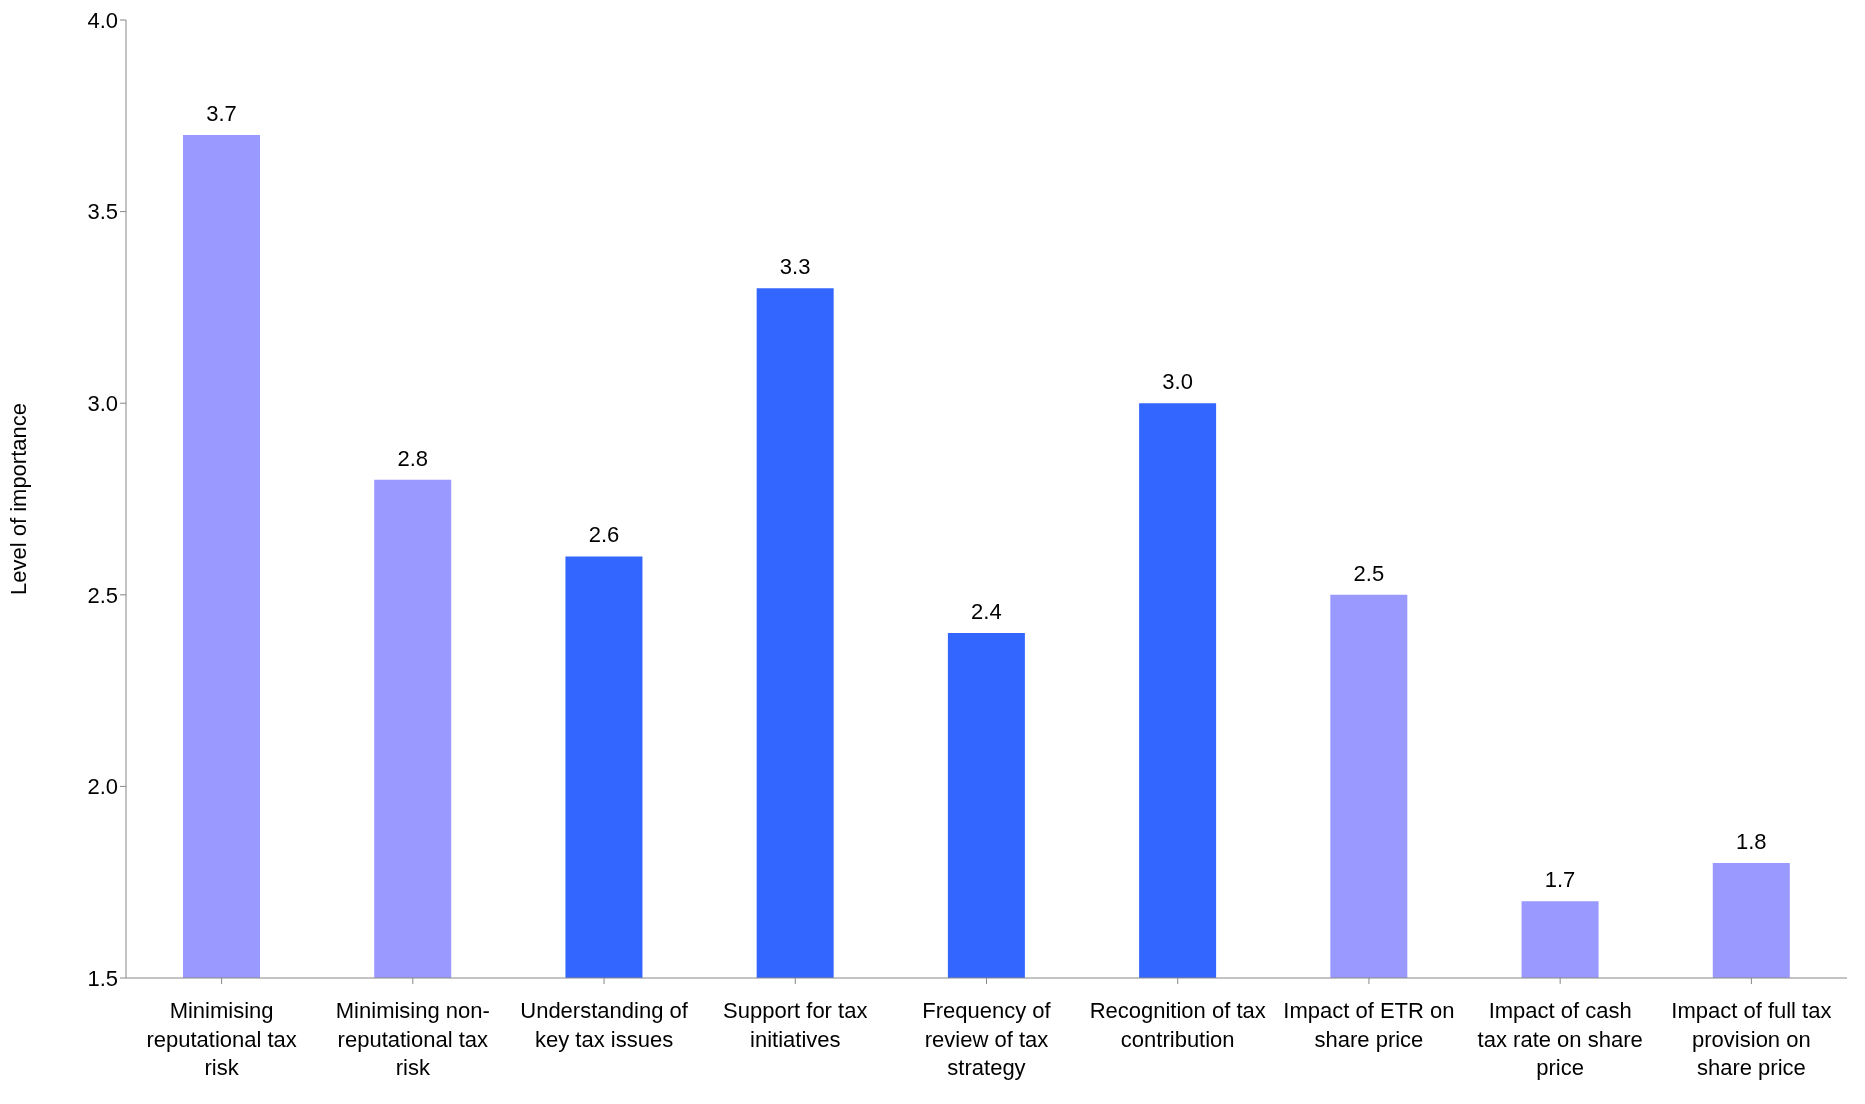 This screenshot has height=1104, width=1865. I want to click on y-tick-label: 1.5, so click(102, 978).